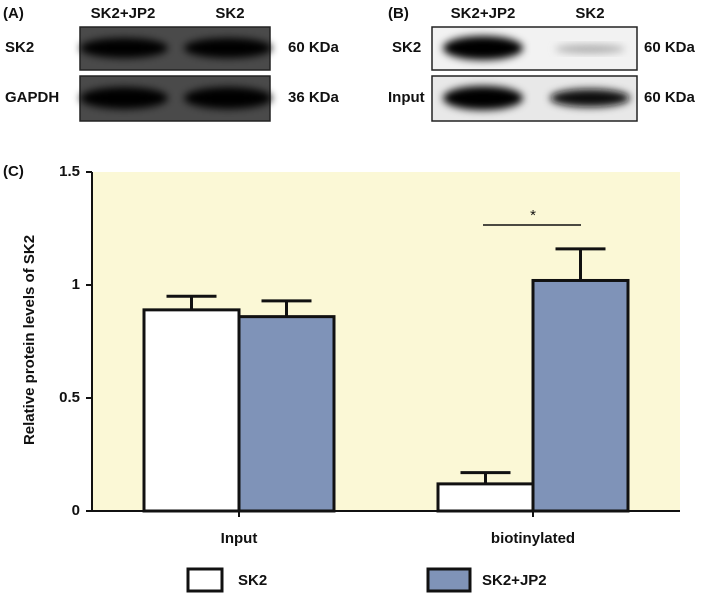 The width and height of the screenshot is (709, 594). I want to click on row-label: GAPDH, so click(32, 97).